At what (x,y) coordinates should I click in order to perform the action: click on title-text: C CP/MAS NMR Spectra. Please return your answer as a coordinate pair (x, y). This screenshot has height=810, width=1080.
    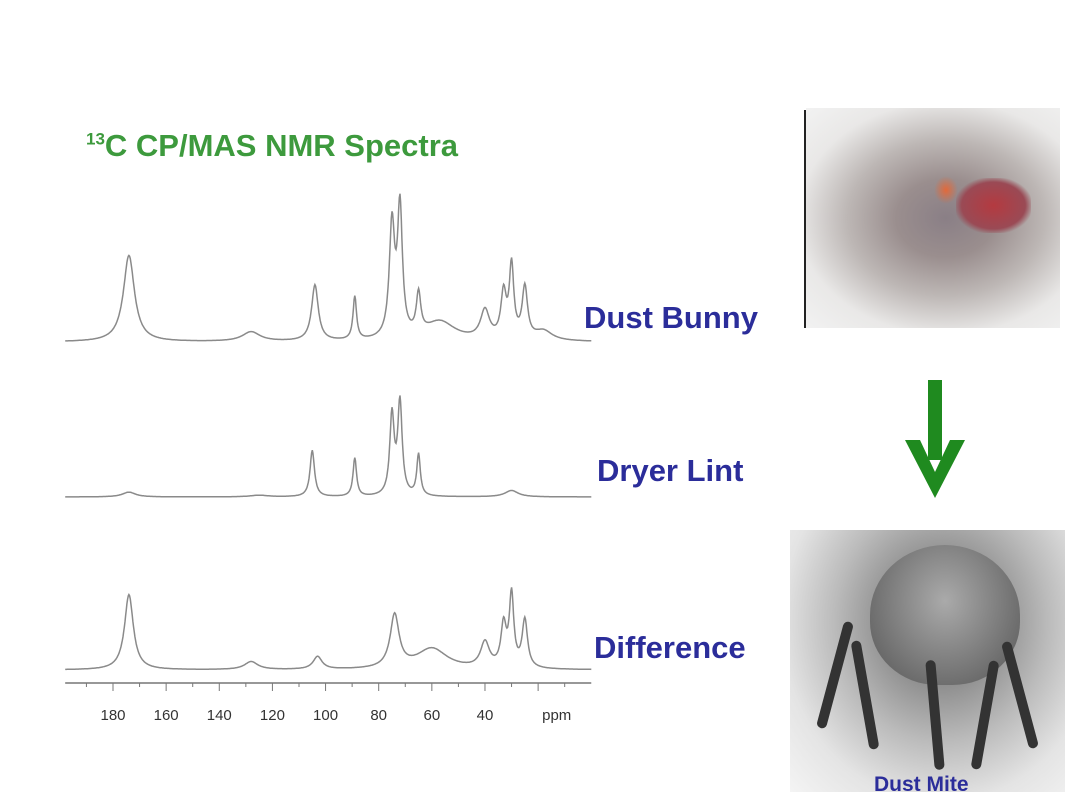
    Looking at the image, I should click on (281, 145).